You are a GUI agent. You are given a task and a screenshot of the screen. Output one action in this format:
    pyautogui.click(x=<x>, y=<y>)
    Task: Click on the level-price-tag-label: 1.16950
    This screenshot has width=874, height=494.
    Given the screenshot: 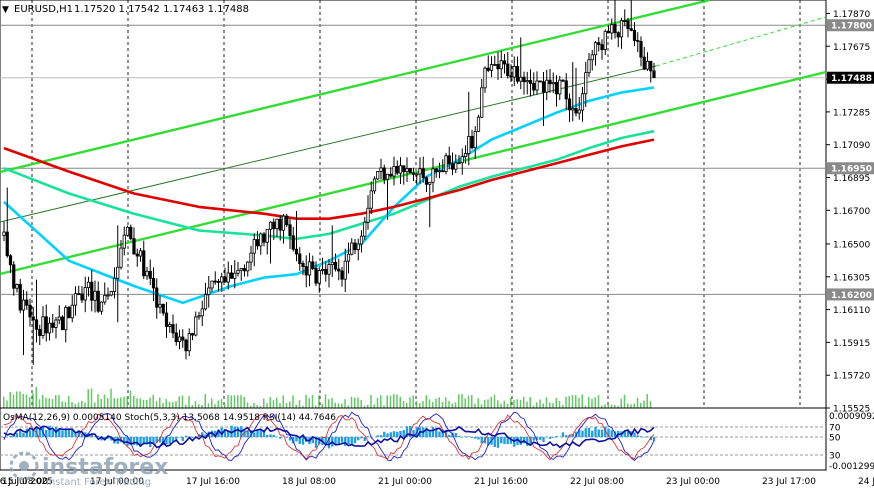 What is the action you would take?
    pyautogui.click(x=851, y=170)
    